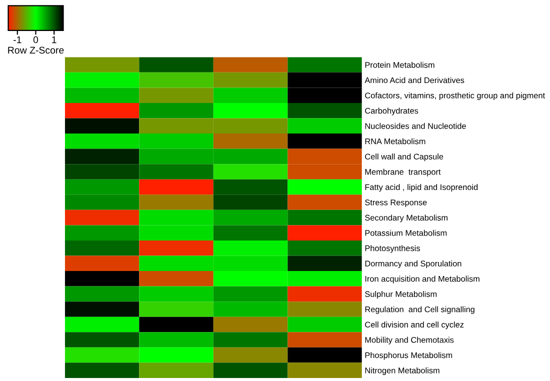  I want to click on color-bar-label: -1, so click(18, 40).